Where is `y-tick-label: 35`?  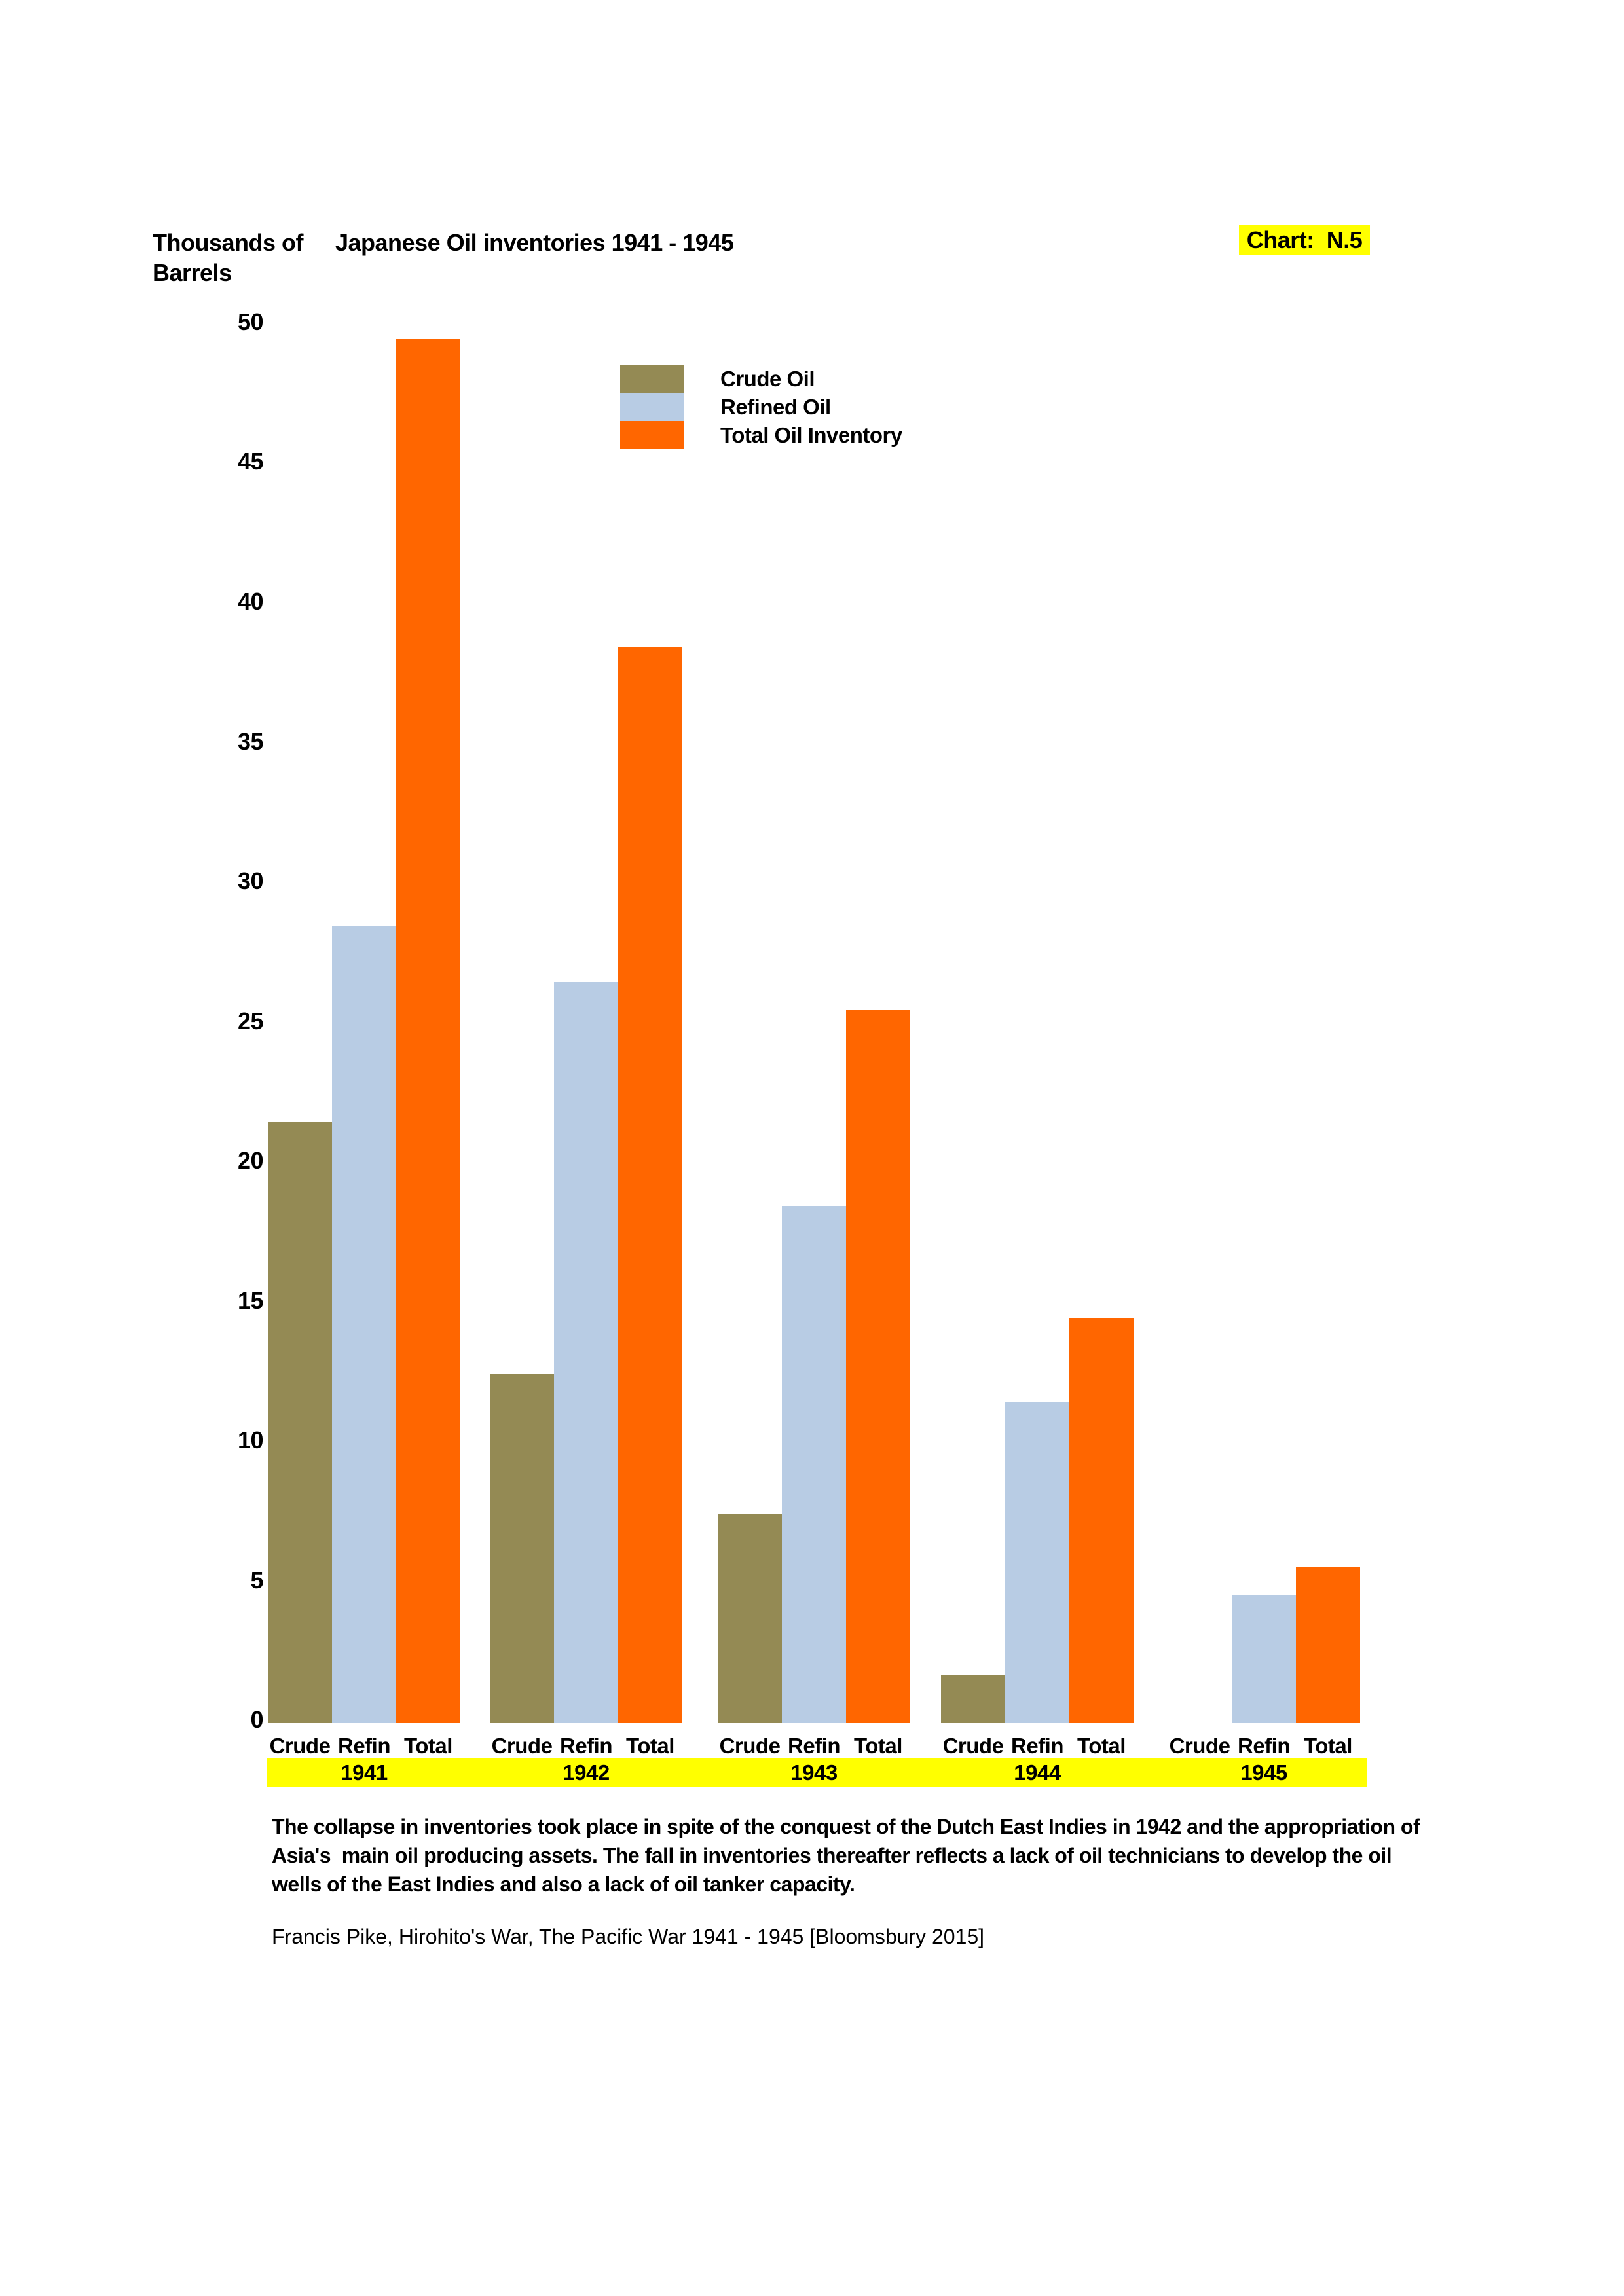 y-tick-label: 35 is located at coordinates (250, 741).